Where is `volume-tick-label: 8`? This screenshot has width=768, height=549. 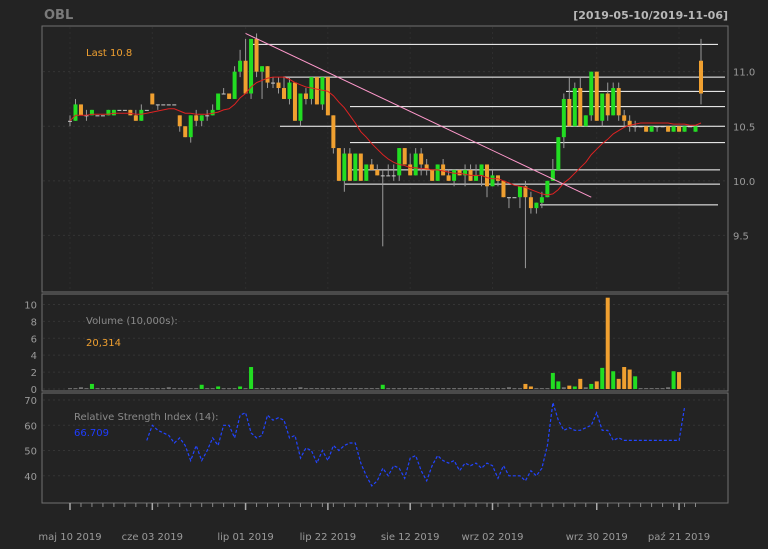
volume-tick-label: 8 is located at coordinates (34, 322).